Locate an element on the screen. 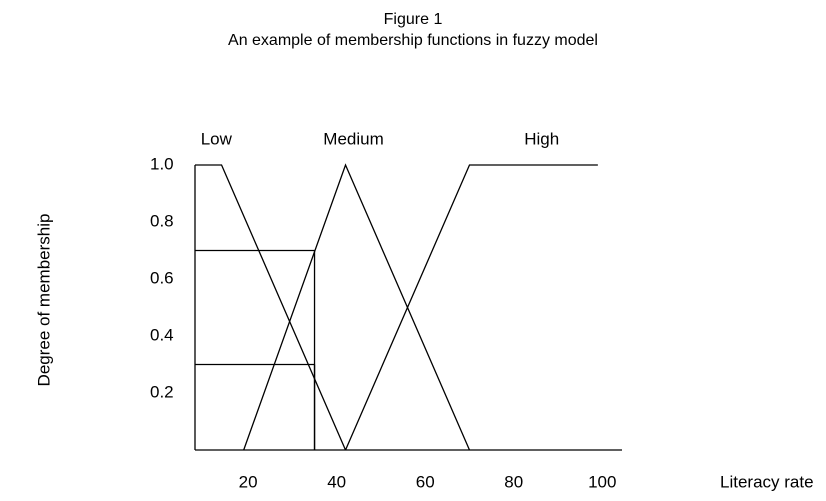 Image resolution: width=826 pixels, height=501 pixels. y-tick-label: 0.2 is located at coordinates (162, 391).